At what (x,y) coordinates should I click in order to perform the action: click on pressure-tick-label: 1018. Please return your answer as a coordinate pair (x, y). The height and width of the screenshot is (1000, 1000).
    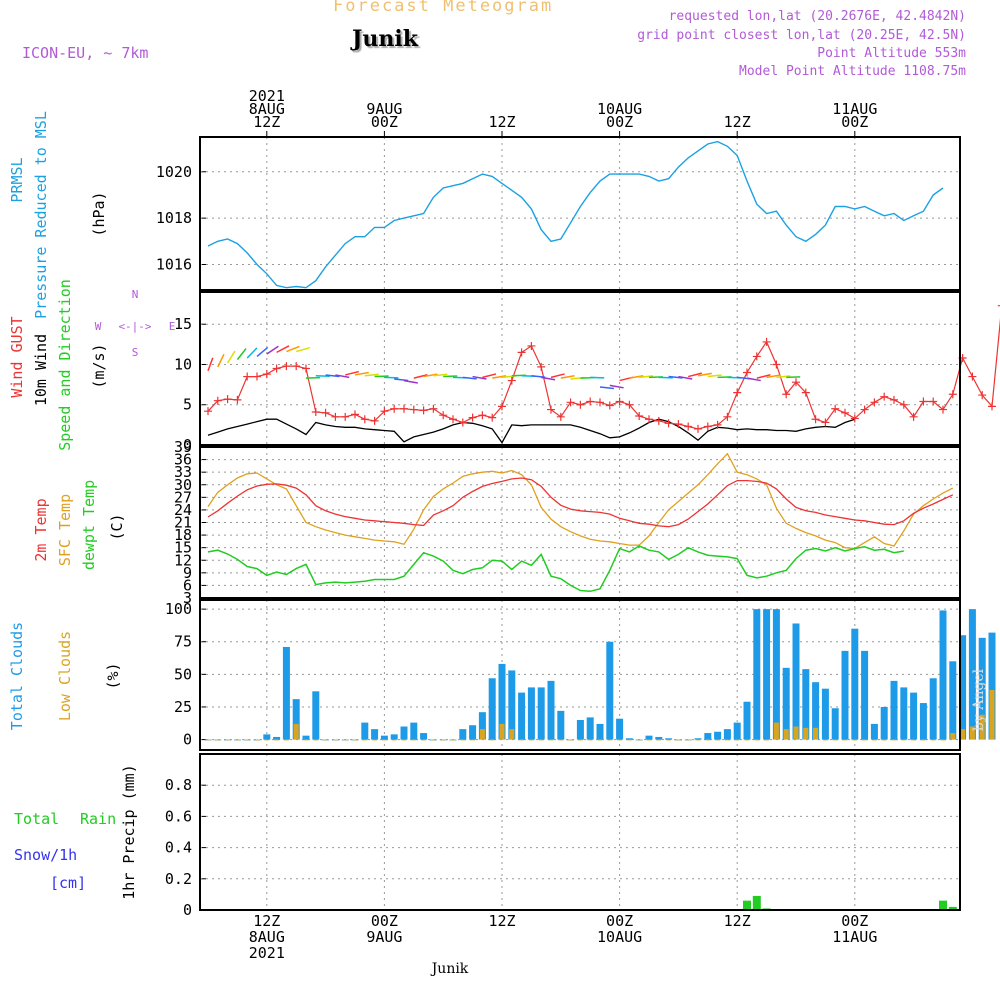
    Looking at the image, I should click on (174, 218).